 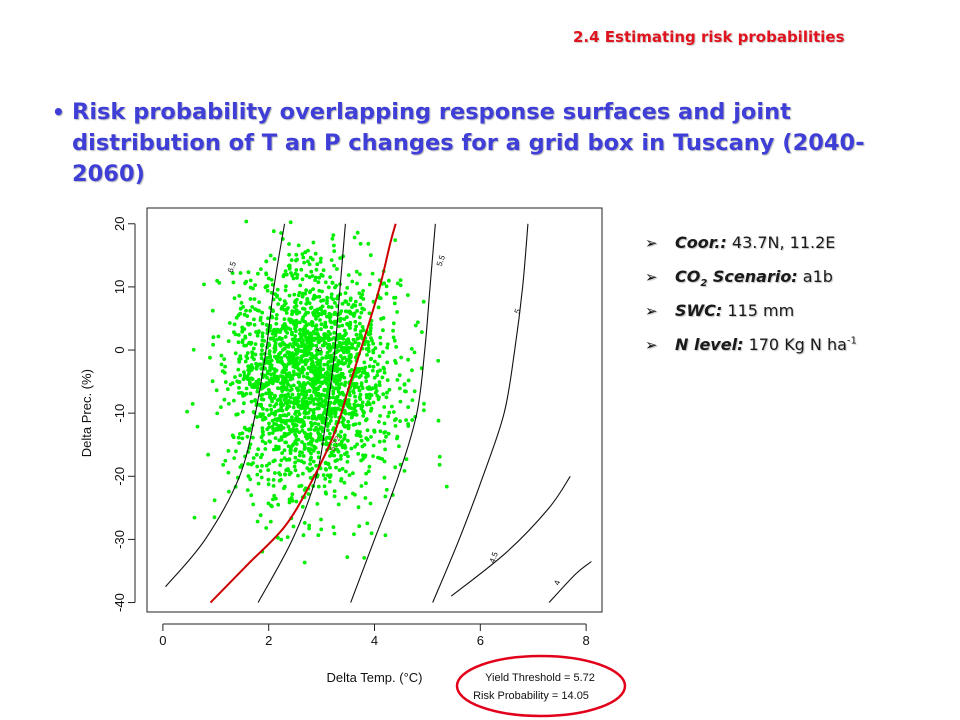 What do you see at coordinates (232, 267) in the screenshot?
I see `contour-label: 6.5` at bounding box center [232, 267].